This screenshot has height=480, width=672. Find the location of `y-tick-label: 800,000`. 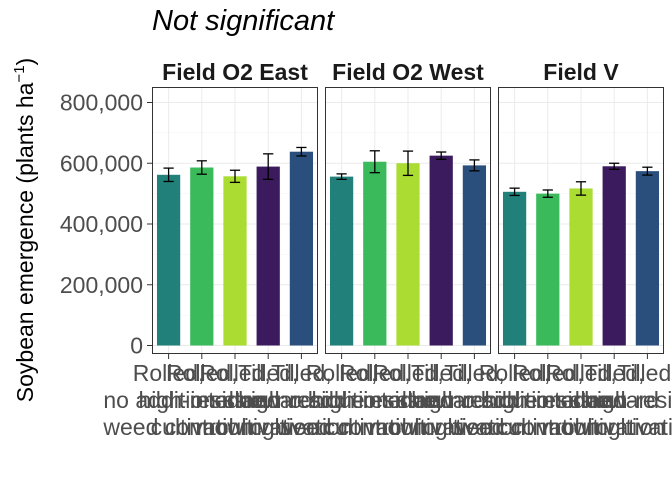

y-tick-label: 800,000 is located at coordinates (101, 103).